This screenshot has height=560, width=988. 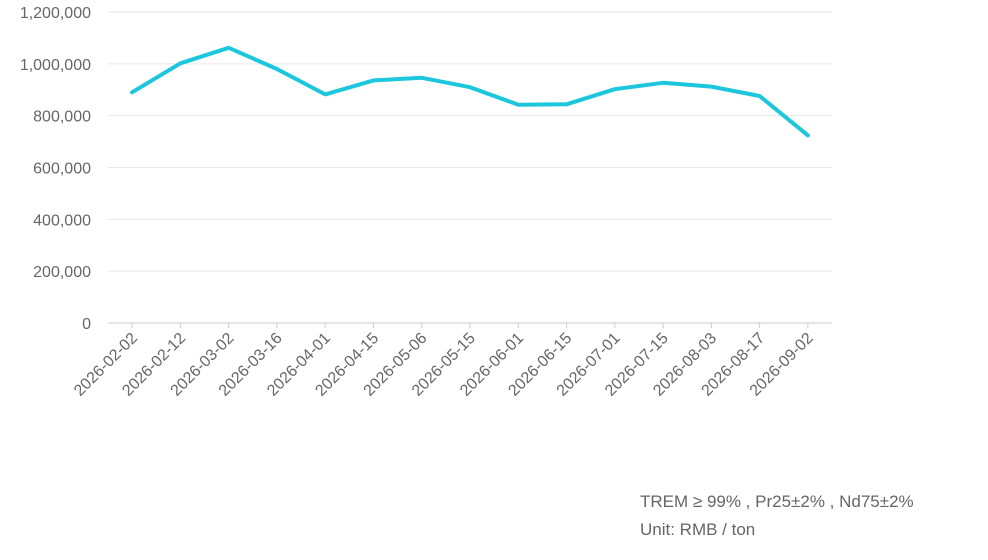 I want to click on y-tick-label: 1,200,000, so click(x=55, y=13).